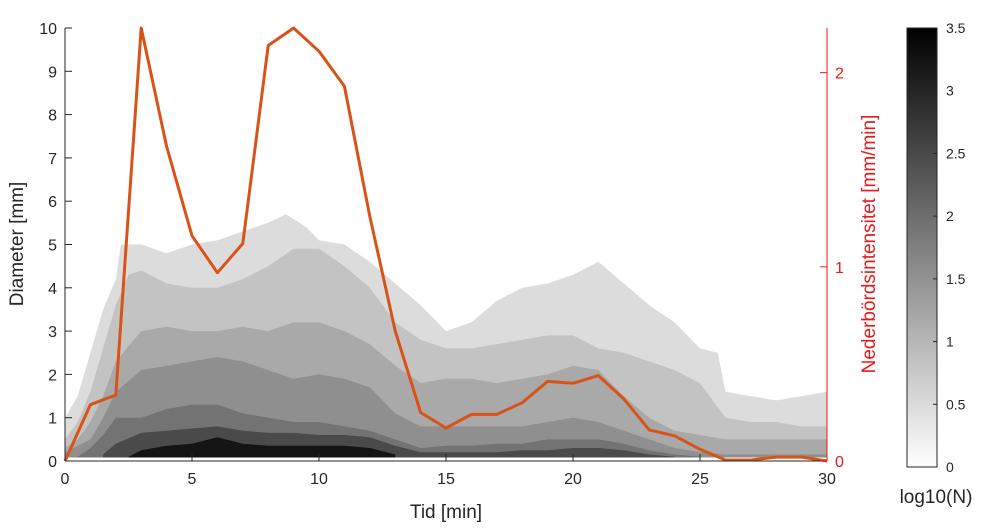 The height and width of the screenshot is (532, 985). Describe the element at coordinates (52, 419) in the screenshot. I see `y-tick-label: 1` at that location.